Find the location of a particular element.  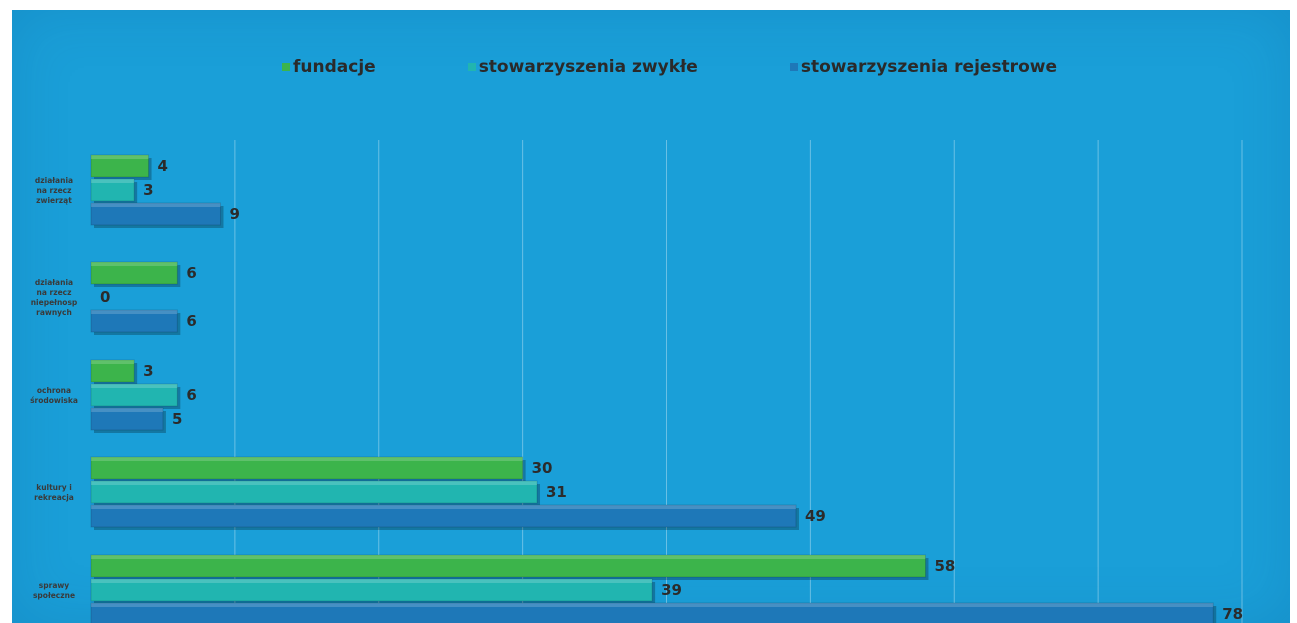

category-label-line: niepełnosp is located at coordinates (54, 302).